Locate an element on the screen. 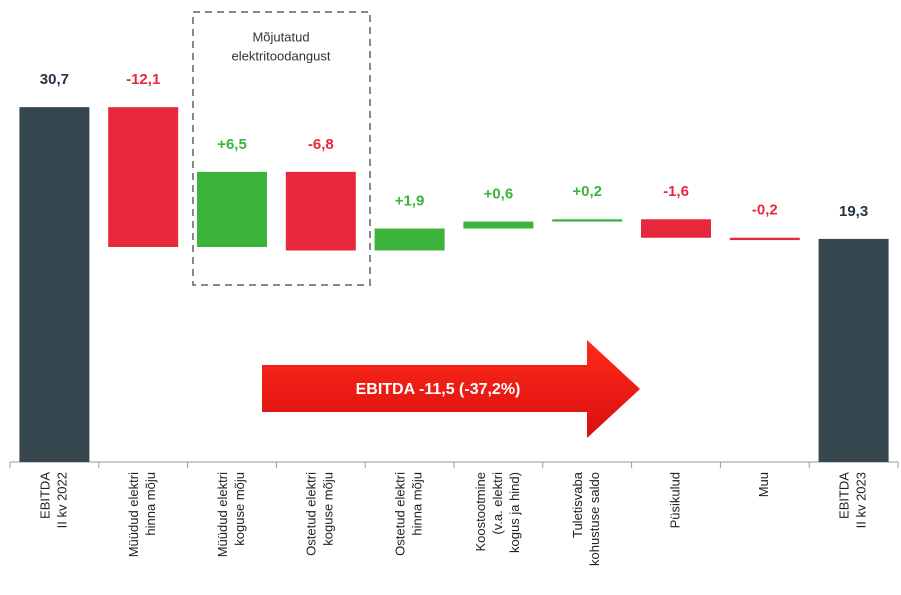 This screenshot has height=595, width=901. group-label: Mõjutatud is located at coordinates (280, 36).